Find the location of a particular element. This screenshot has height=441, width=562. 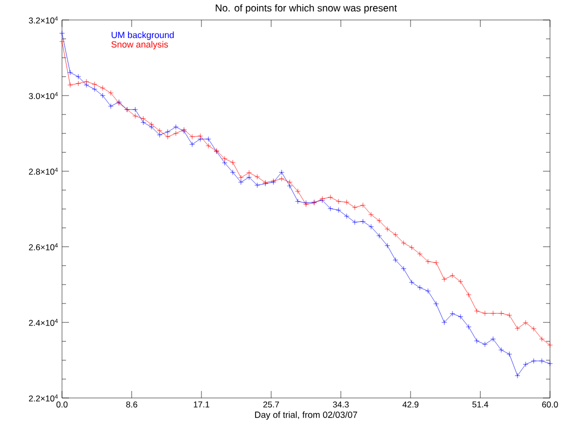

chart-title: No. of points for which snow was present is located at coordinates (306, 9).